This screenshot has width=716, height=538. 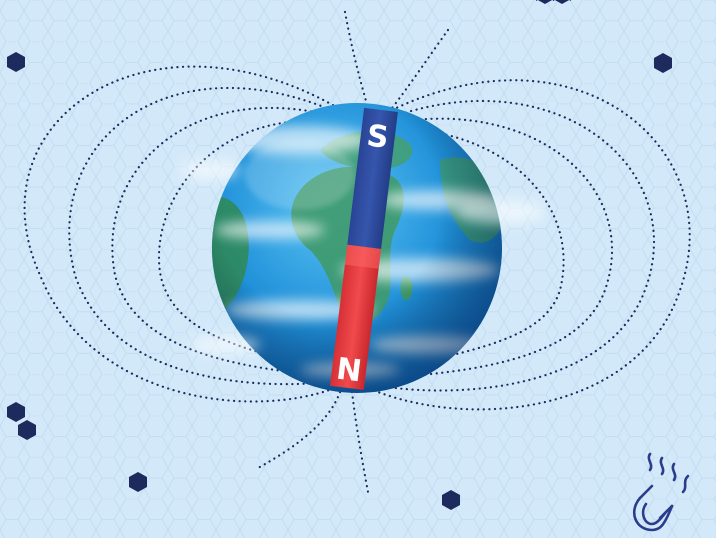 I want to click on bar-magnet: S N, so click(x=364, y=248).